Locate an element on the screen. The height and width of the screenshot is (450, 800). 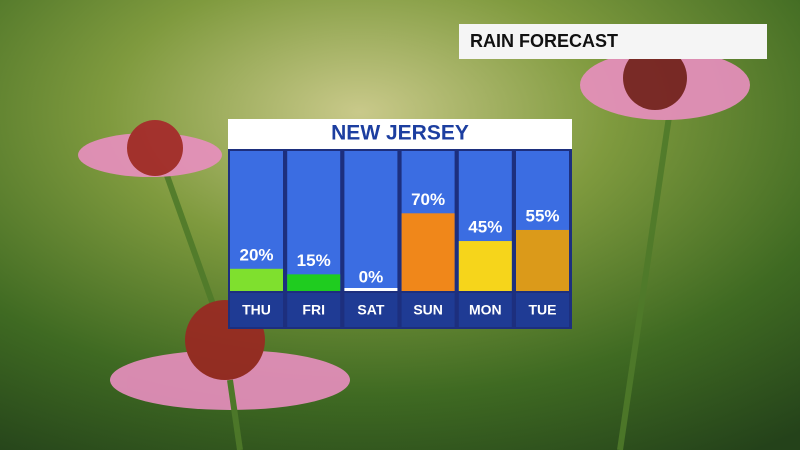
chart-title-bar is located at coordinates (400, 134).